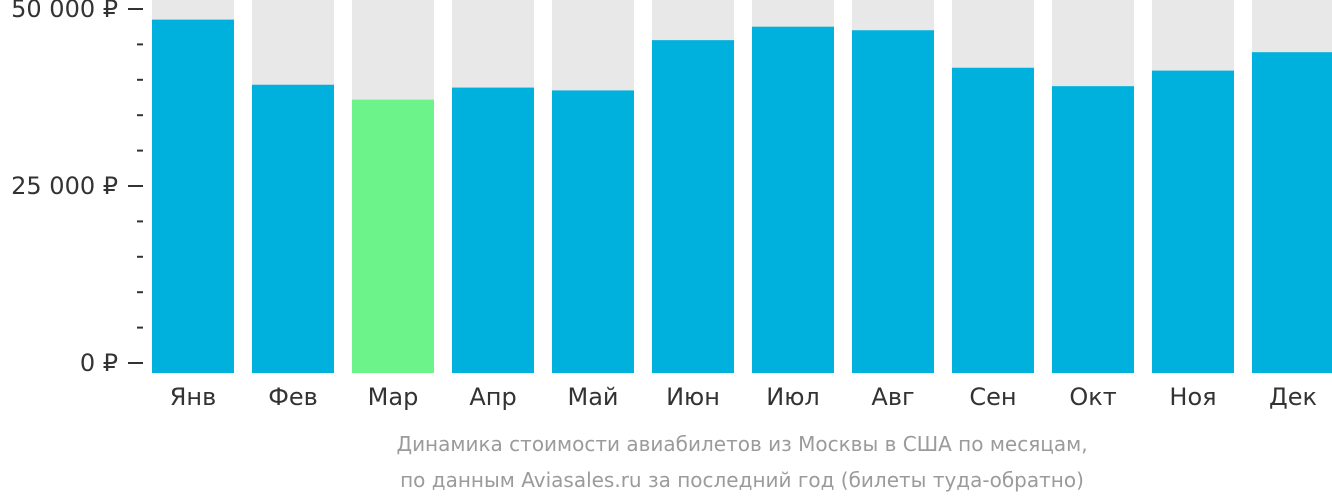 The height and width of the screenshot is (502, 1332). I want to click on x-tick-label: Апр, so click(492, 397).